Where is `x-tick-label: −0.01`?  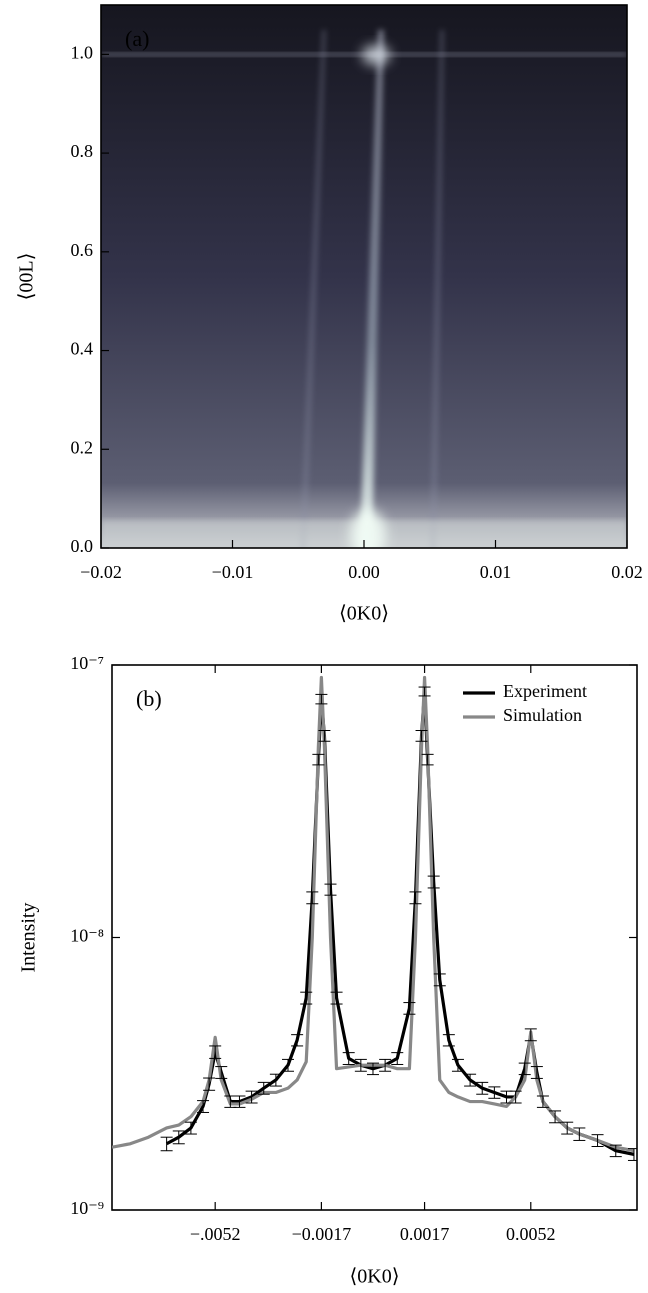
x-tick-label: −0.01 is located at coordinates (233, 572).